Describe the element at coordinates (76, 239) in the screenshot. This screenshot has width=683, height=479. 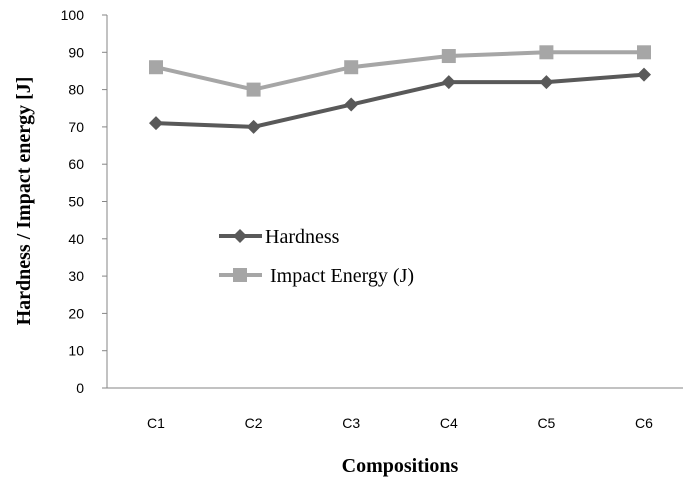
I see `y-tick-label: 40` at that location.